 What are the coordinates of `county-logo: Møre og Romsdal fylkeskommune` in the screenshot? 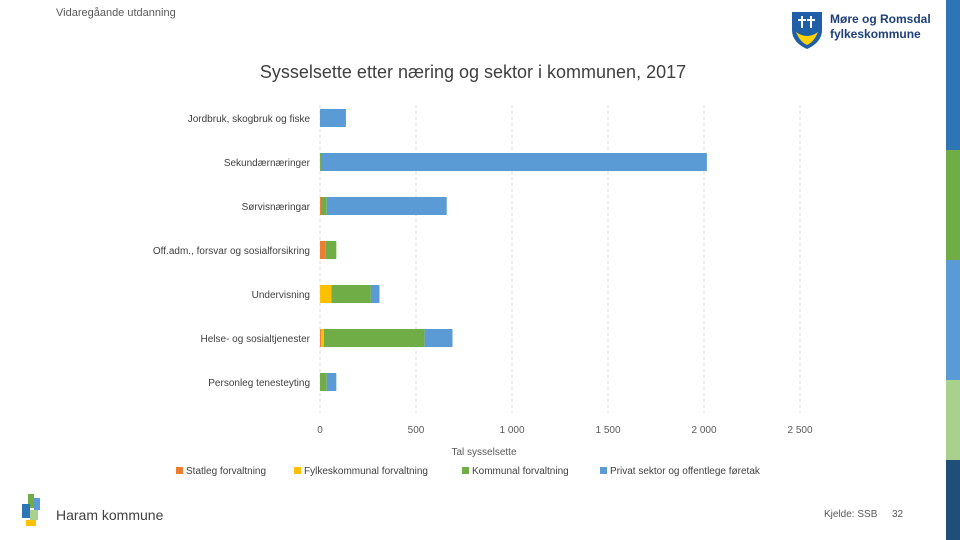 It's located at (865, 32).